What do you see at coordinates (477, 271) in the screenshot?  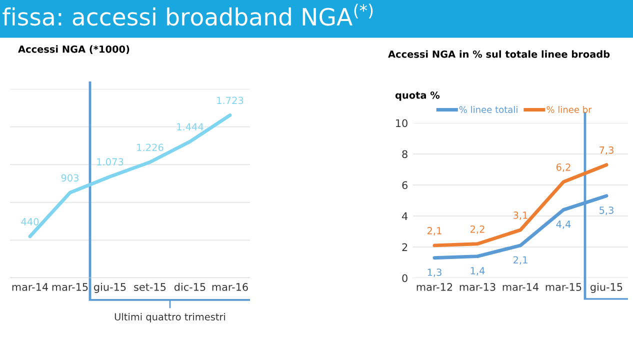 I see `data-label: 1,4` at bounding box center [477, 271].